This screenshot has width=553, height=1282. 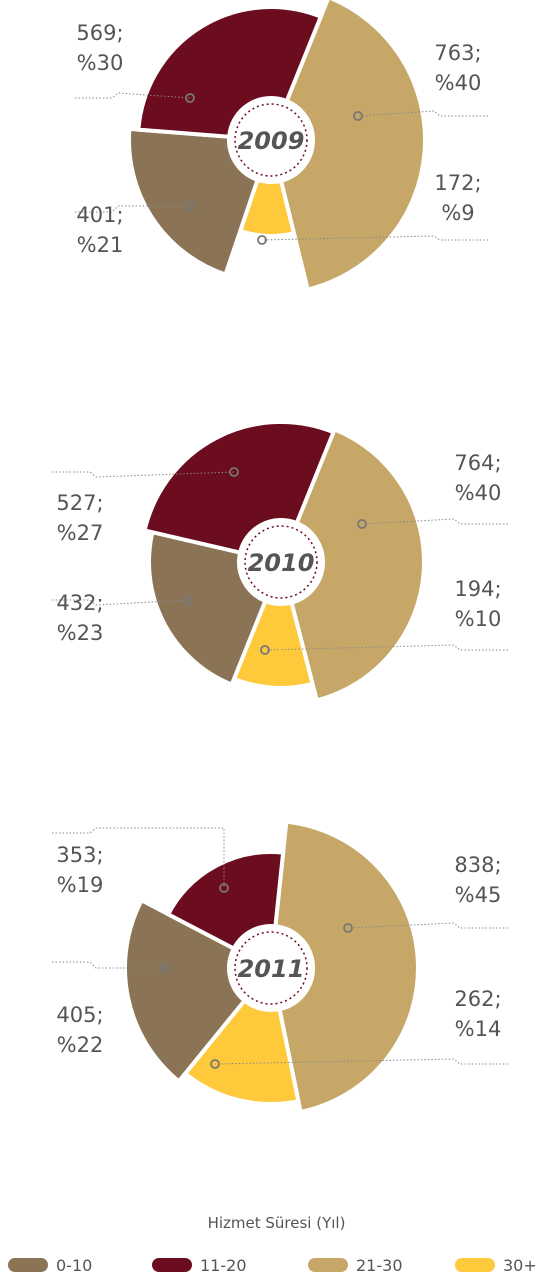 What do you see at coordinates (374, 238) in the screenshot?
I see `leader-line-2009-30plus` at bounding box center [374, 238].